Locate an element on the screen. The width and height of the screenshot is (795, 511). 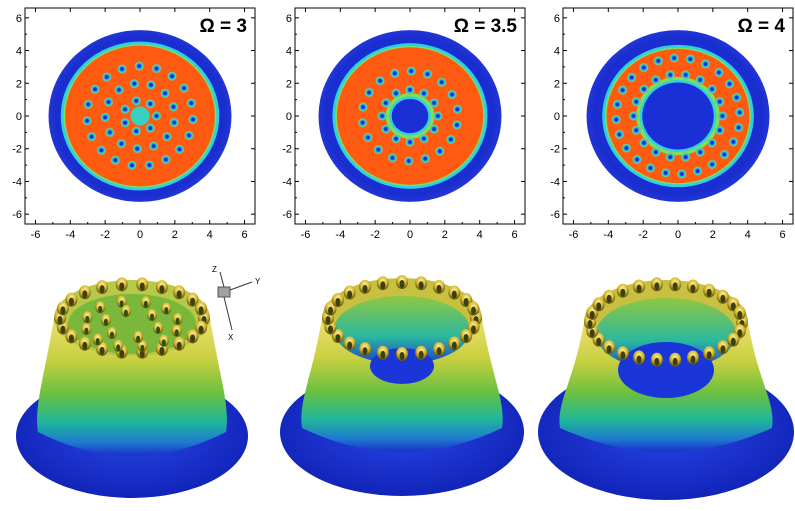
triad-z-axis is located at coordinates (222, 279).